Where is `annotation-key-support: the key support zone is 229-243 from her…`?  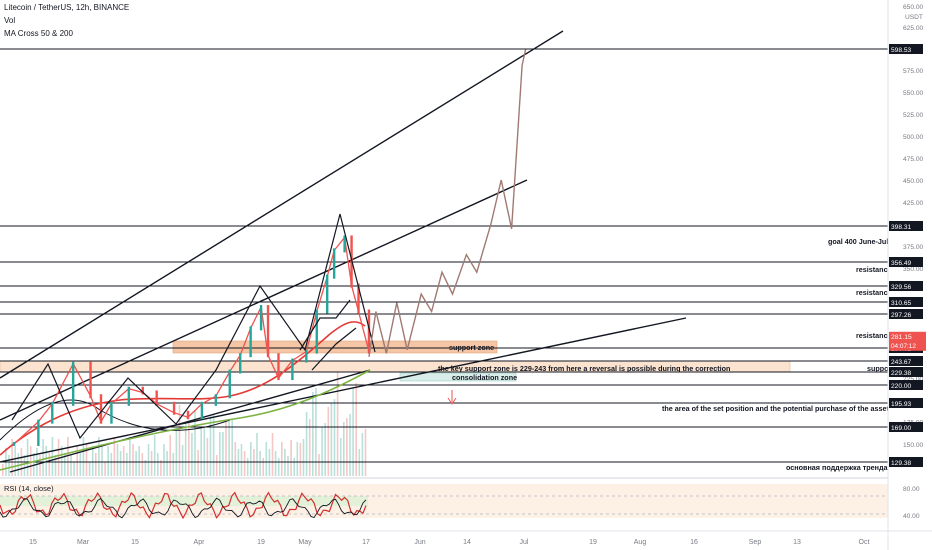
annotation-key-support: the key support zone is 229-243 from her… is located at coordinates (584, 368).